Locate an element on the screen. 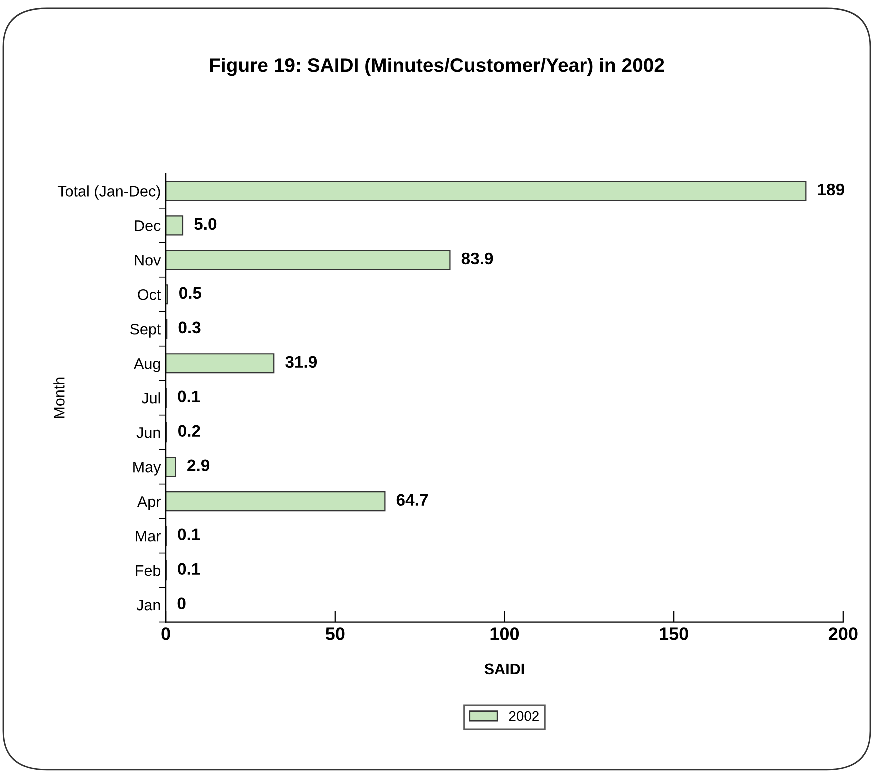  x-tick-label: 200 is located at coordinates (843, 634).